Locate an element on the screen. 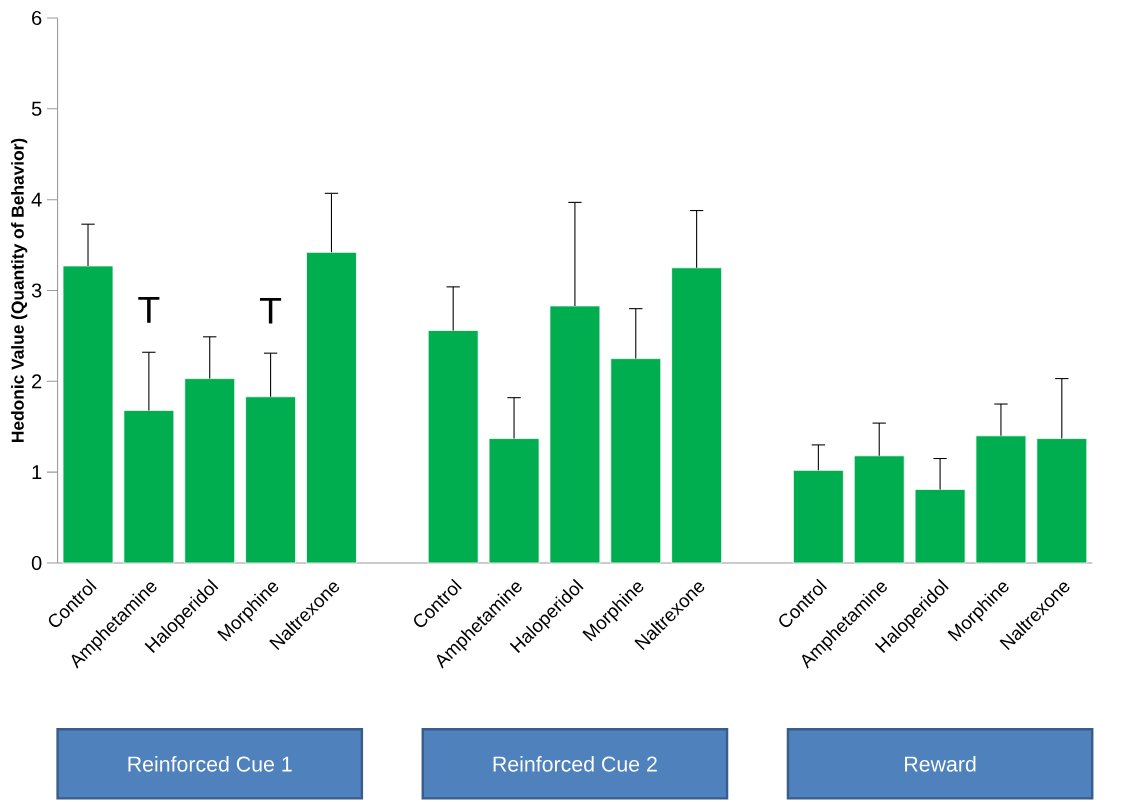 This screenshot has width=1123, height=802. y-tick-label: 3 is located at coordinates (36, 290).